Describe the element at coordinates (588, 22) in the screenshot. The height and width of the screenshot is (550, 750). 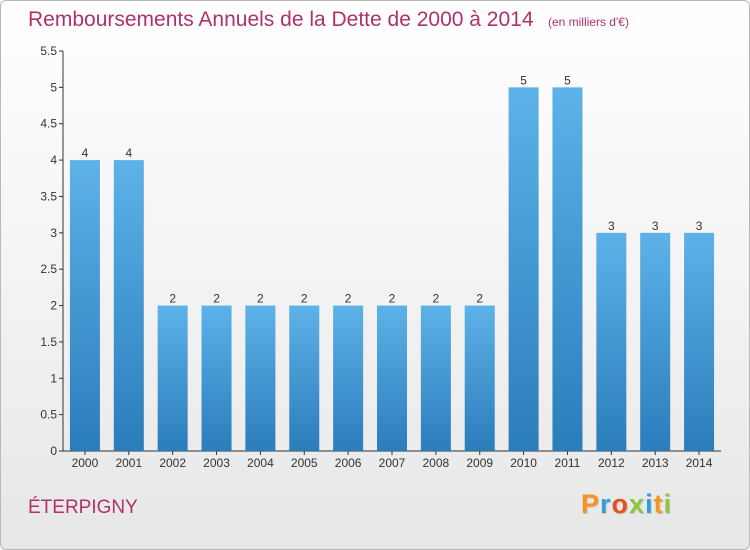
I see `chart-subtitle: (en milliers d'€)` at that location.